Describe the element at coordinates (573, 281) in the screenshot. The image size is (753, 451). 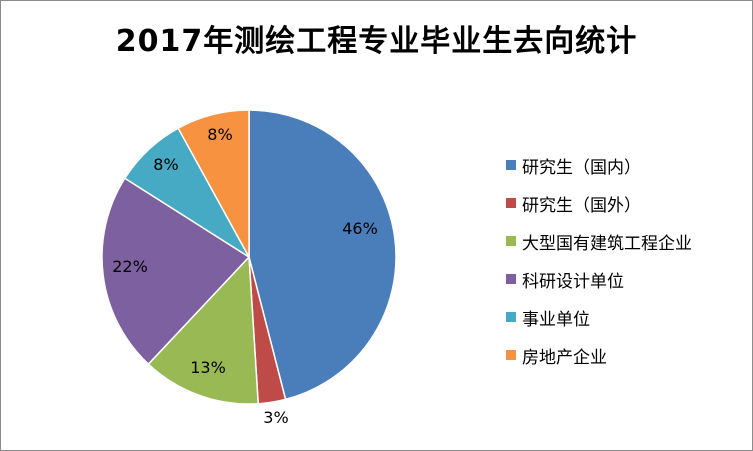
I see `legend-label: 科研设计单位` at that location.